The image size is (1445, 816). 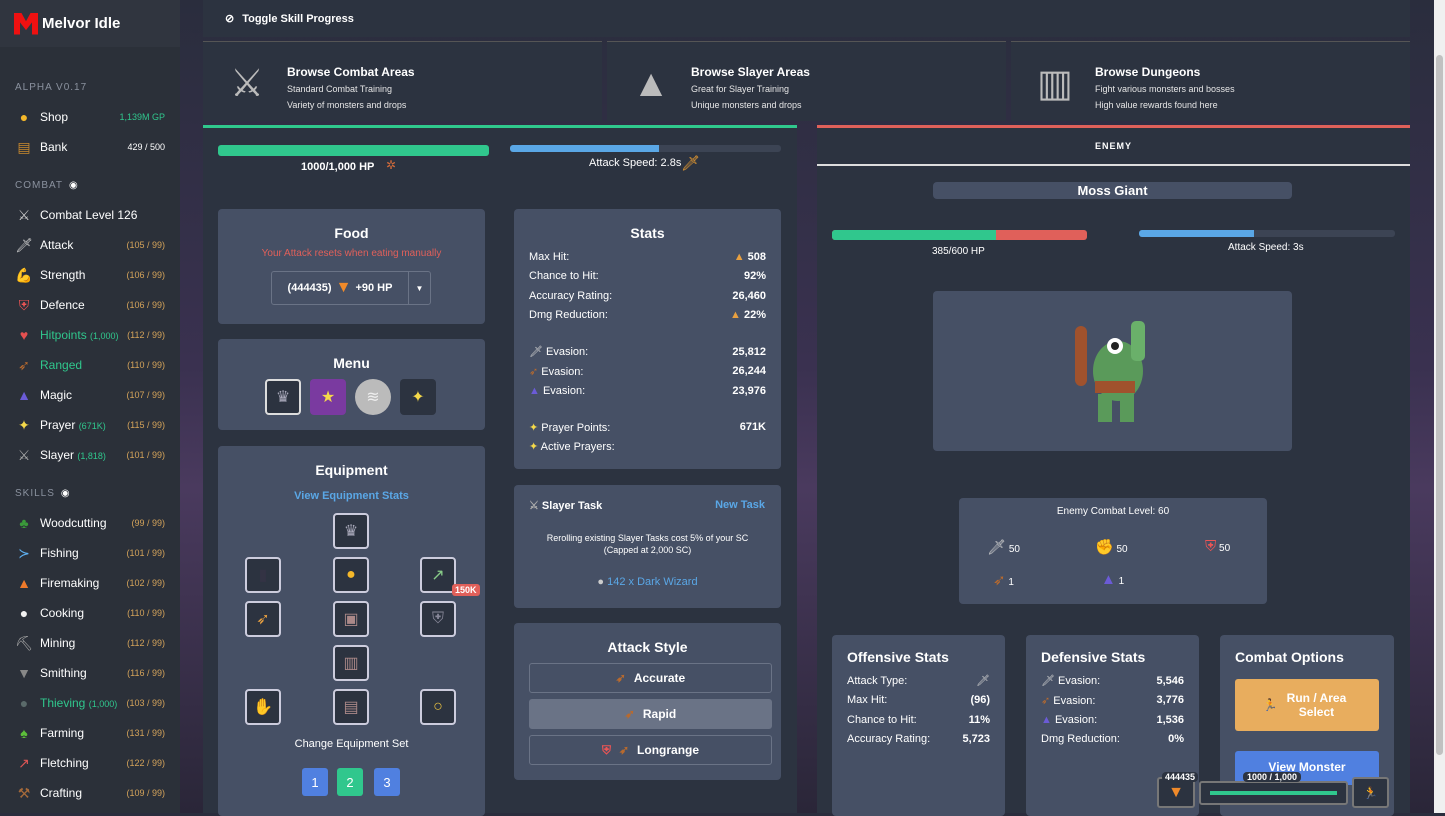 What do you see at coordinates (419, 288) in the screenshot?
I see `food-dropdown-chevron-icon: ▼` at bounding box center [419, 288].